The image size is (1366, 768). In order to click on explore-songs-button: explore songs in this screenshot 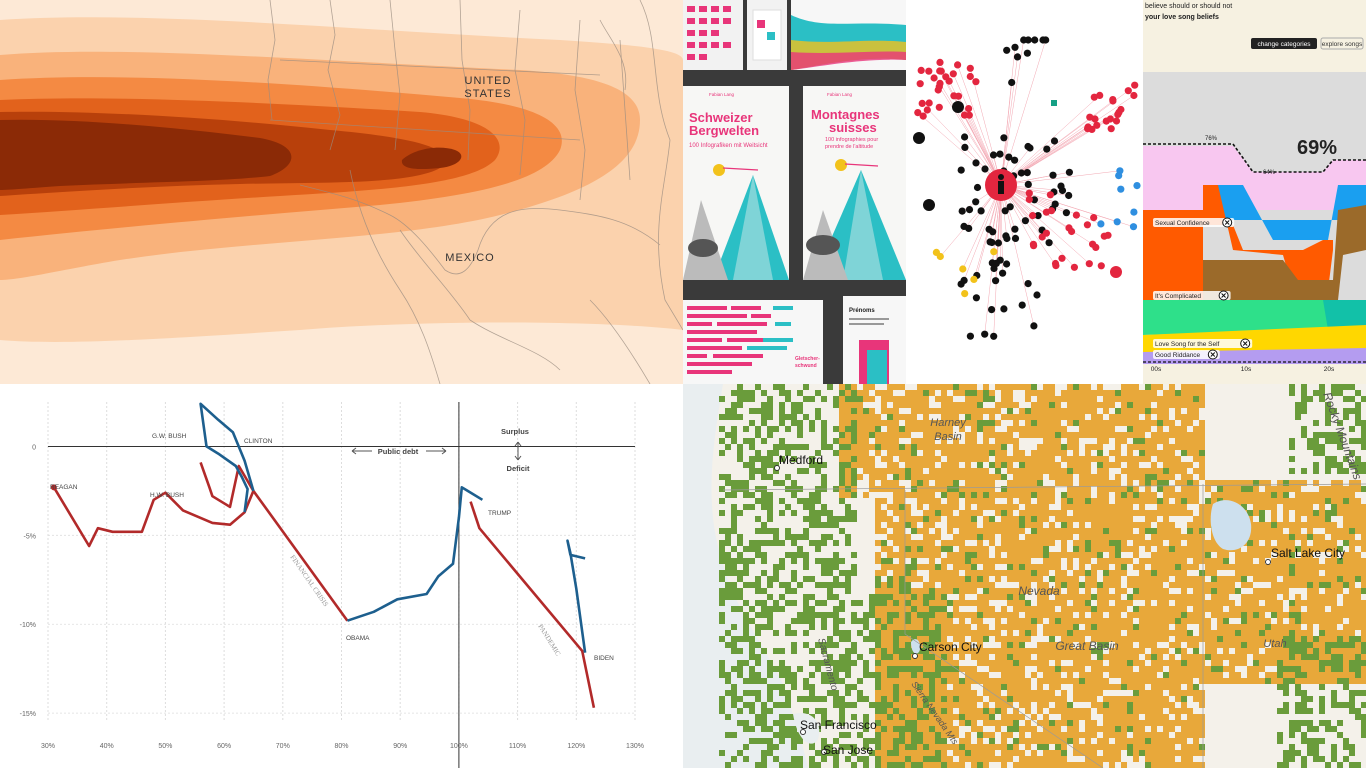, I will do `click(1342, 43)`.